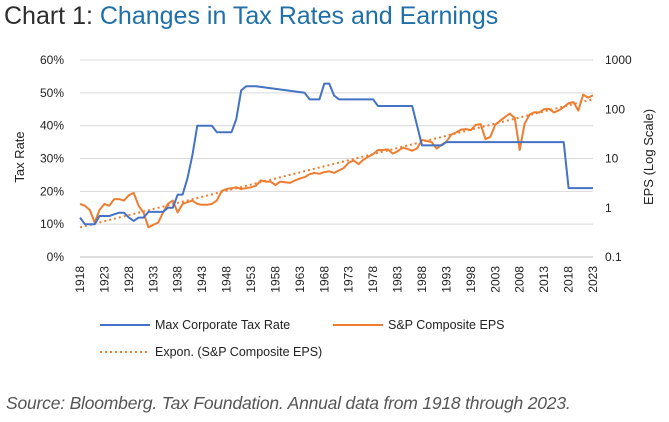 This screenshot has width=669, height=422. What do you see at coordinates (19, 156) in the screenshot?
I see `left-axis-title: Tax Rate` at bounding box center [19, 156].